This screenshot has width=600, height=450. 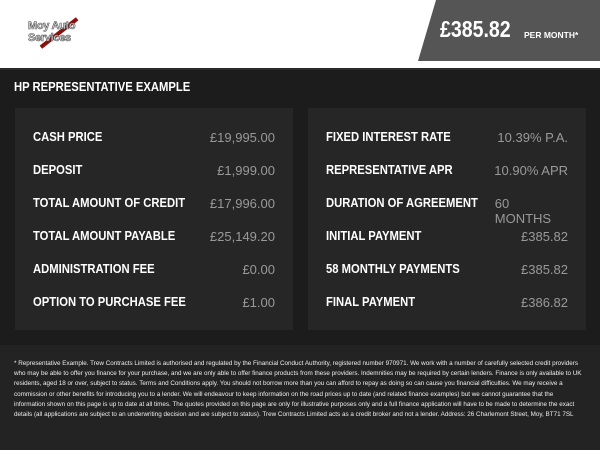 I want to click on finance-row: INITIAL PAYMENT £385.82, so click(x=447, y=245).